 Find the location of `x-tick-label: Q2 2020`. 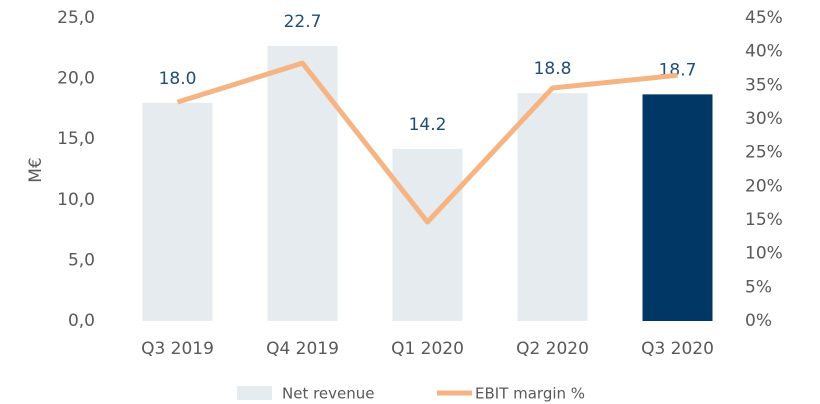

x-tick-label: Q2 2020 is located at coordinates (552, 349).